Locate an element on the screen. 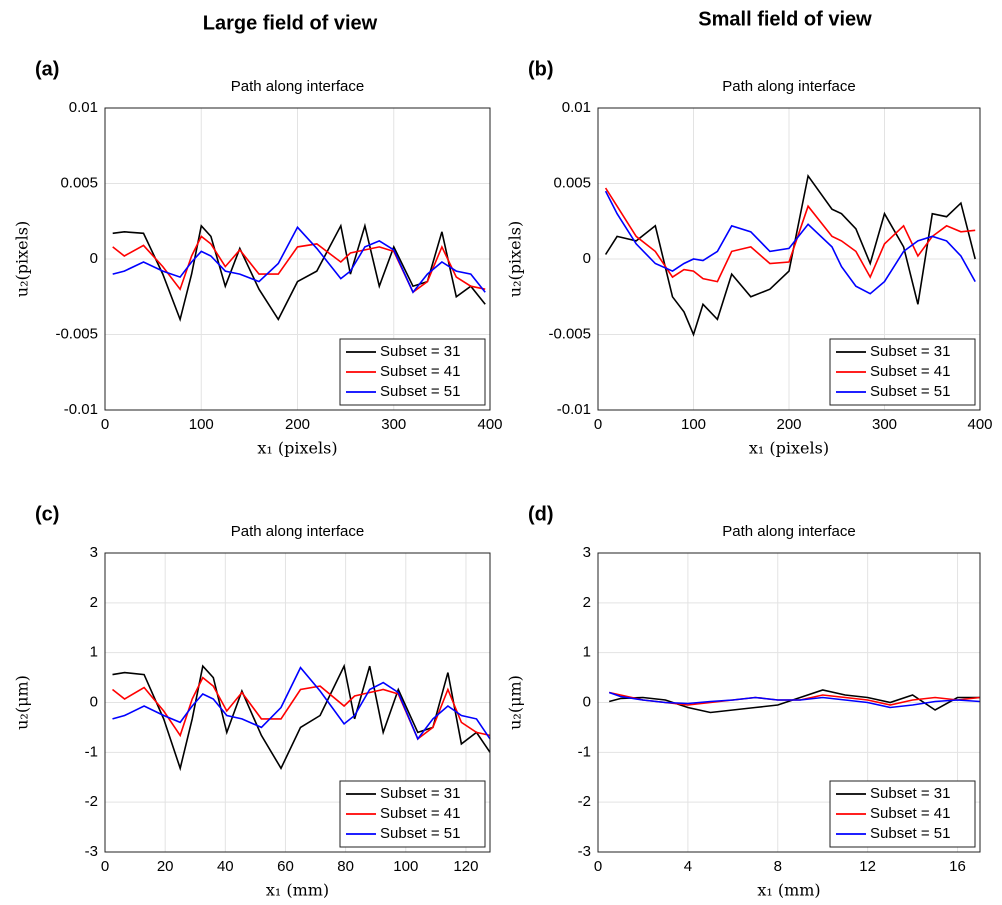 The height and width of the screenshot is (905, 1002). x-tick-label: 60 is located at coordinates (285, 866).